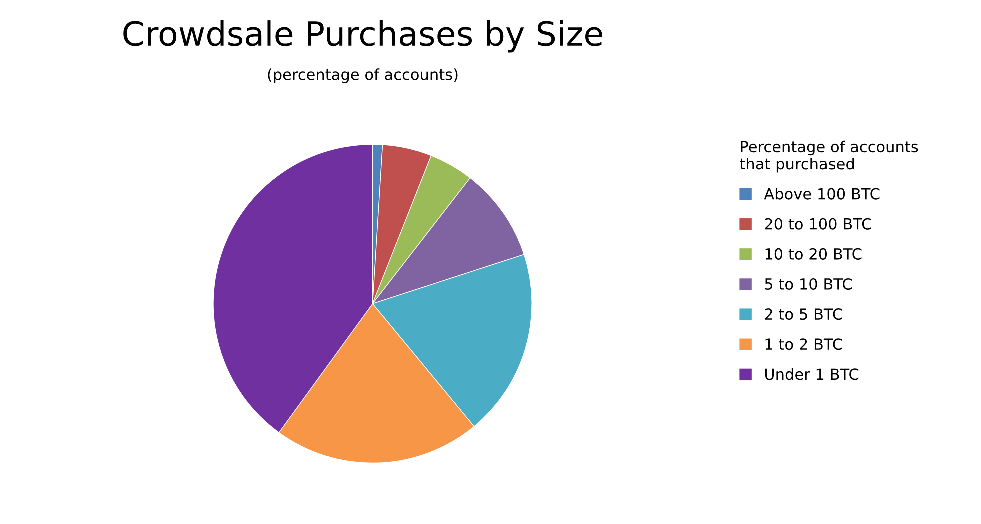 This screenshot has height=524, width=981. I want to click on legend-label: 5 to 10 BTC, so click(808, 284).